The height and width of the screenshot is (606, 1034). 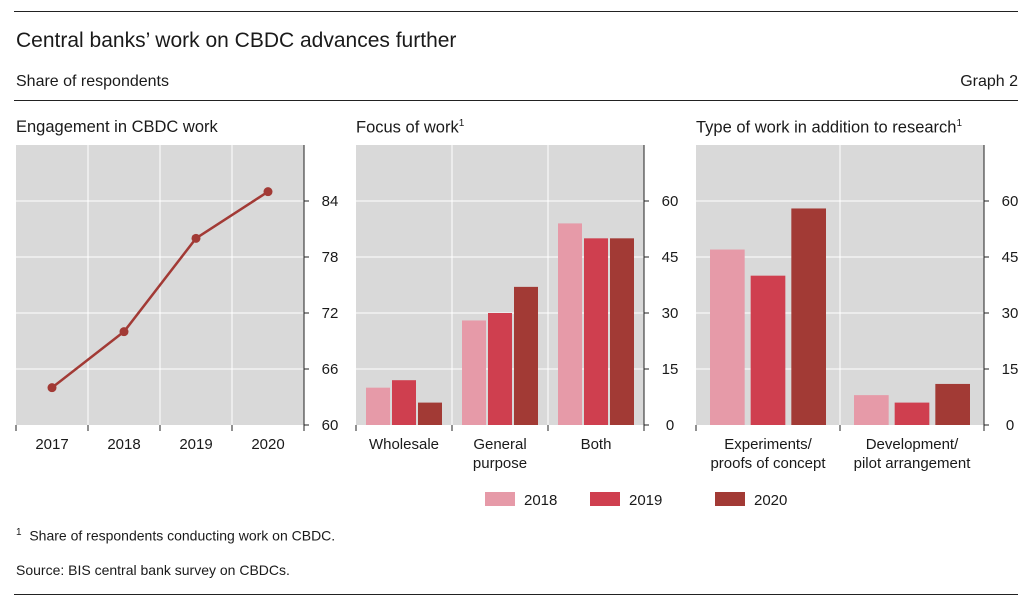 What do you see at coordinates (500, 499) in the screenshot?
I see `legend-swatch-2018` at bounding box center [500, 499].